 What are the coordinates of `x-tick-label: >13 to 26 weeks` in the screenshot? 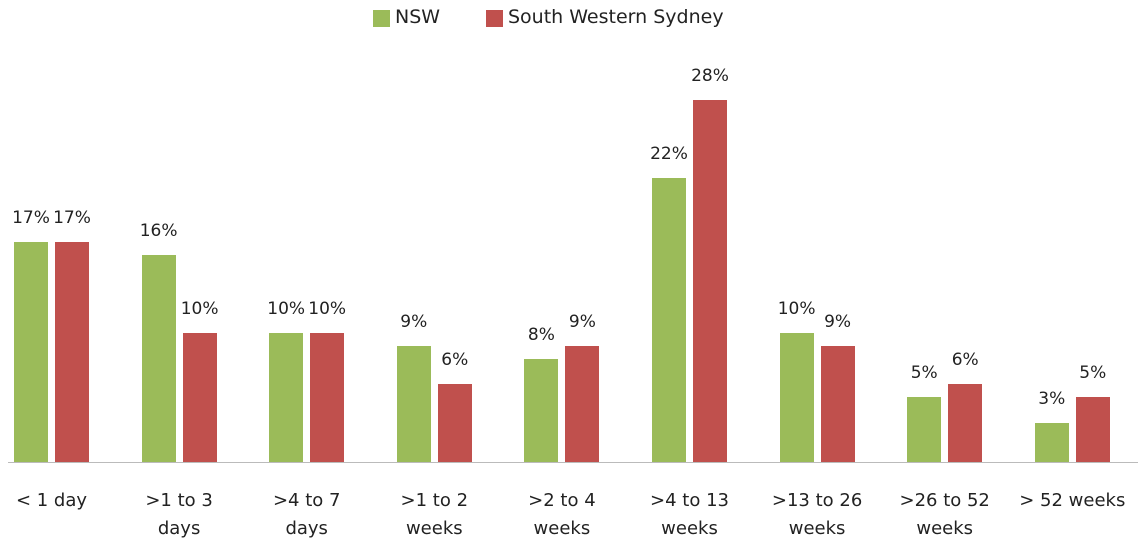 It's located at (817, 514).